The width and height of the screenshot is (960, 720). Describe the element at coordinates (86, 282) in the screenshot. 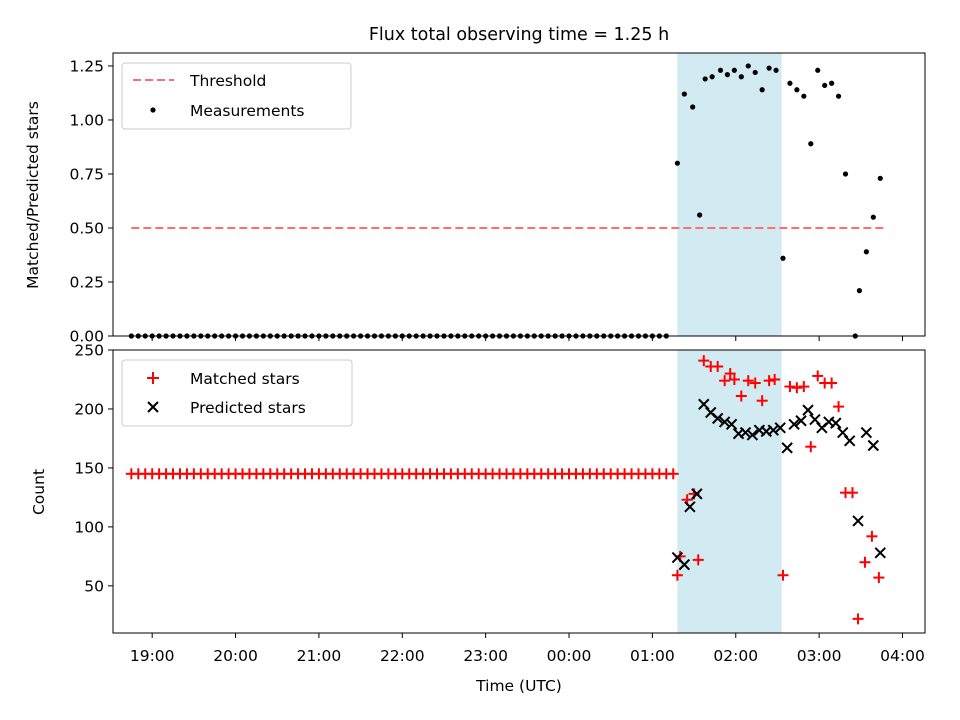

I see `top-y-tick-label: 0.25` at that location.